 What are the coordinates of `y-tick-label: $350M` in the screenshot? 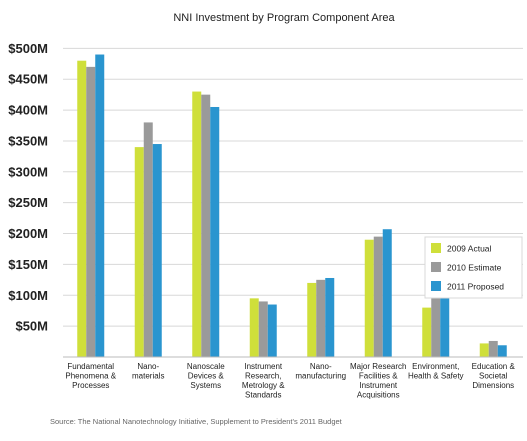 It's located at (28, 140).